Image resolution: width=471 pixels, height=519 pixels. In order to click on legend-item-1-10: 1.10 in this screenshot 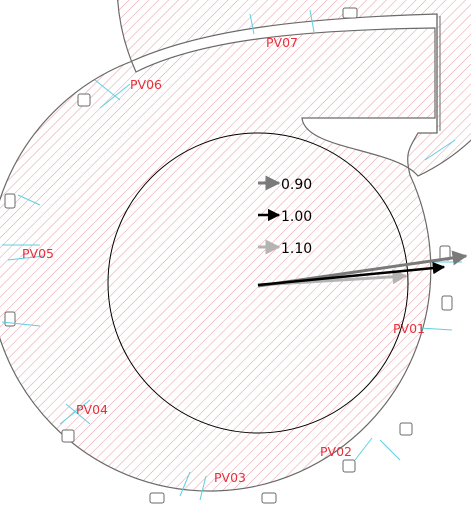, I will do `click(285, 248)`.